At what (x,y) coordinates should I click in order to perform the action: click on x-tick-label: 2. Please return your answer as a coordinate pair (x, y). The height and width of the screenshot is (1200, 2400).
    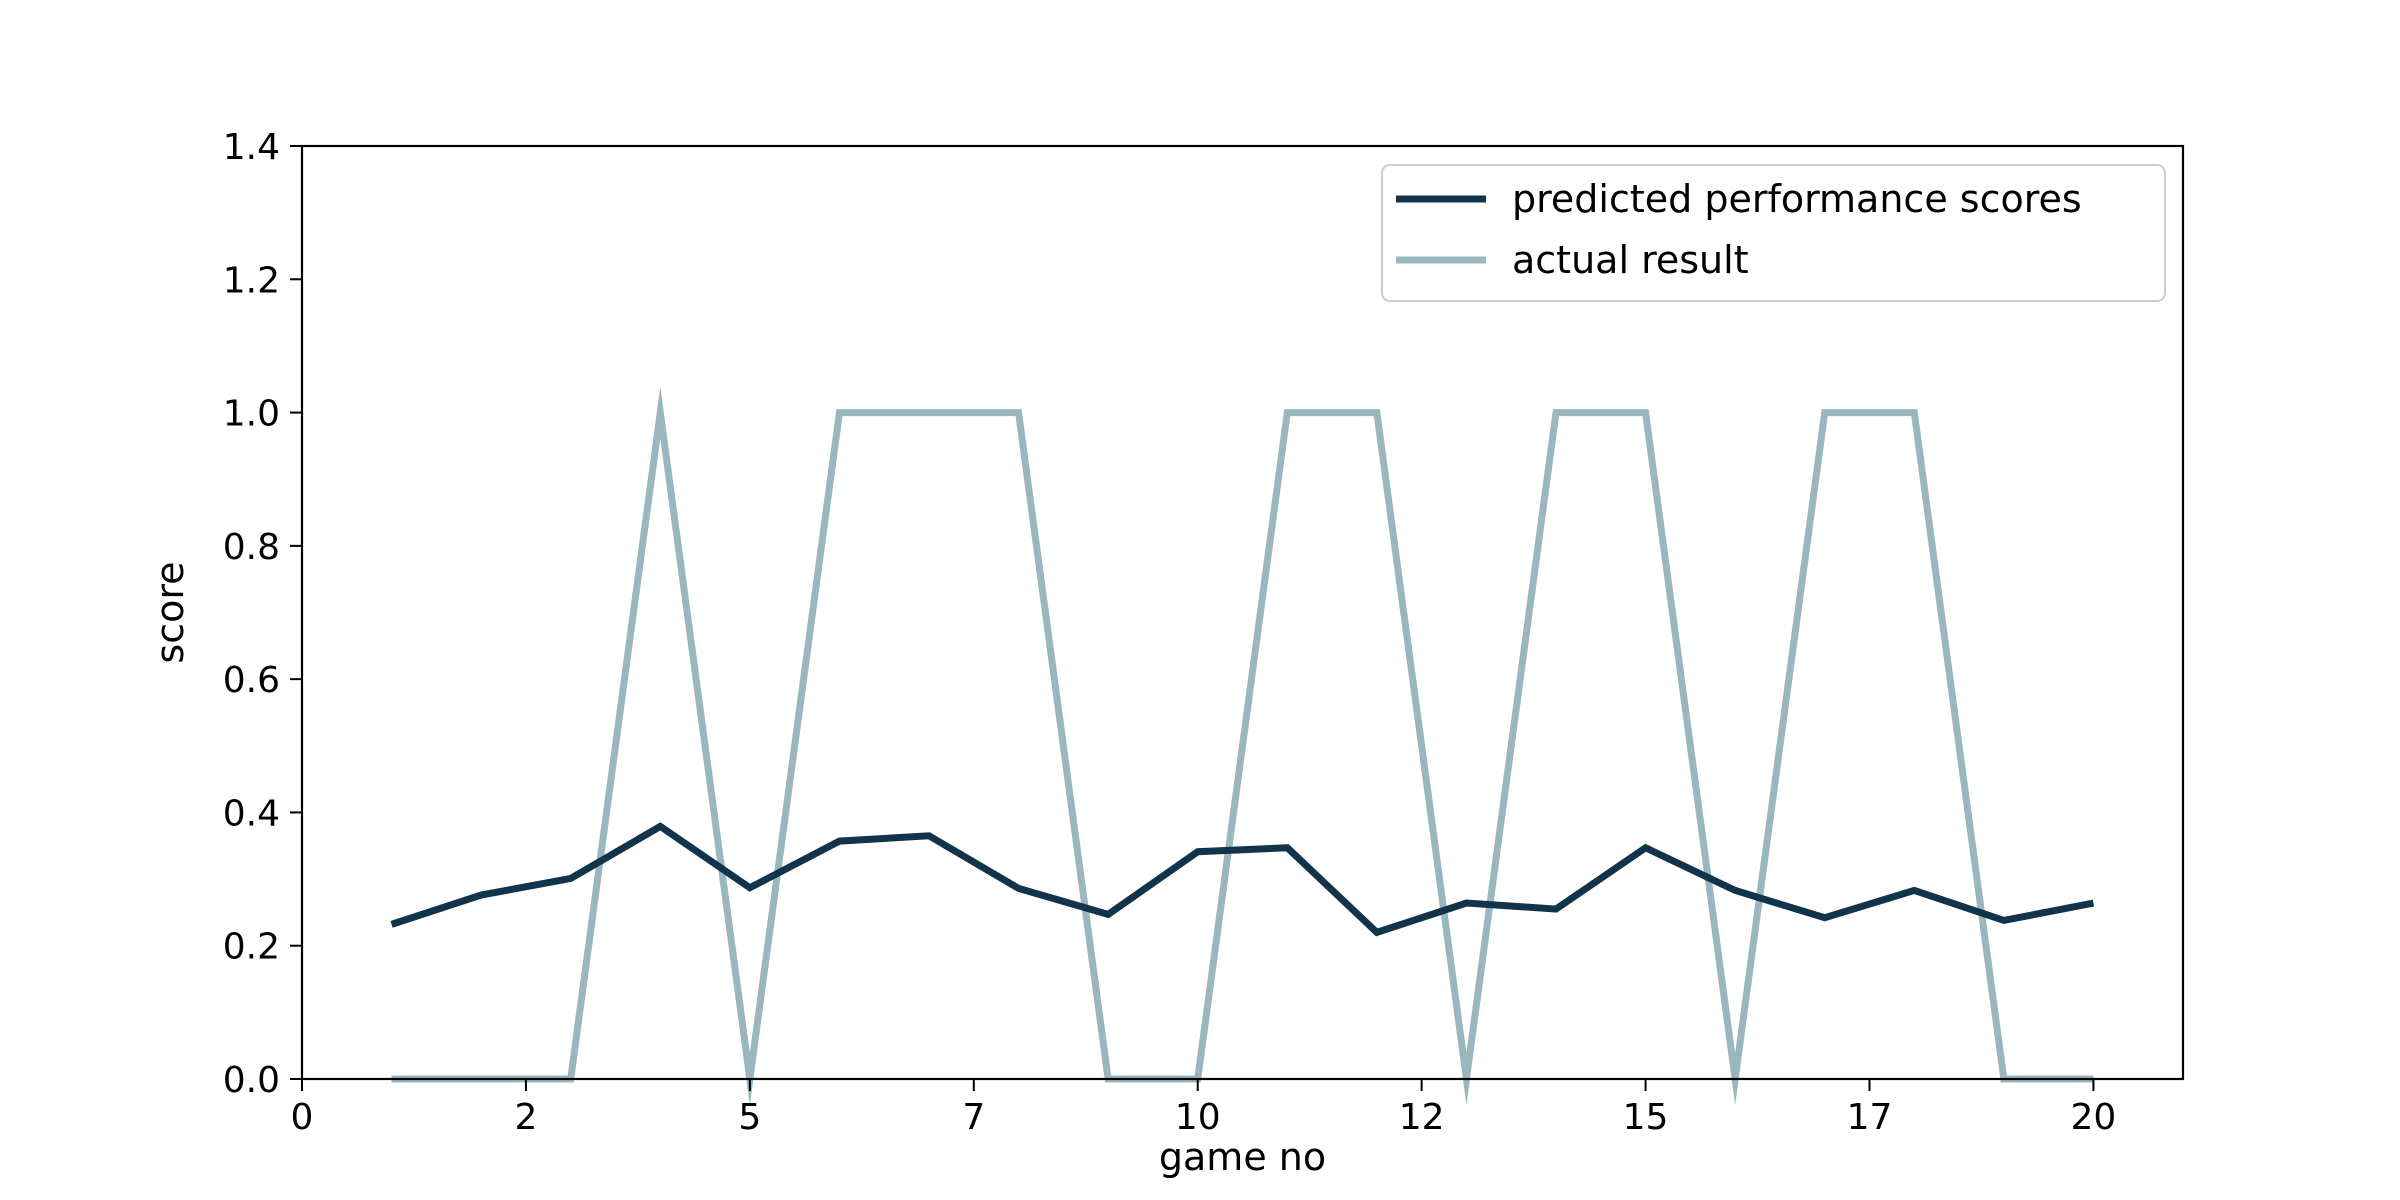
    Looking at the image, I should click on (525, 1117).